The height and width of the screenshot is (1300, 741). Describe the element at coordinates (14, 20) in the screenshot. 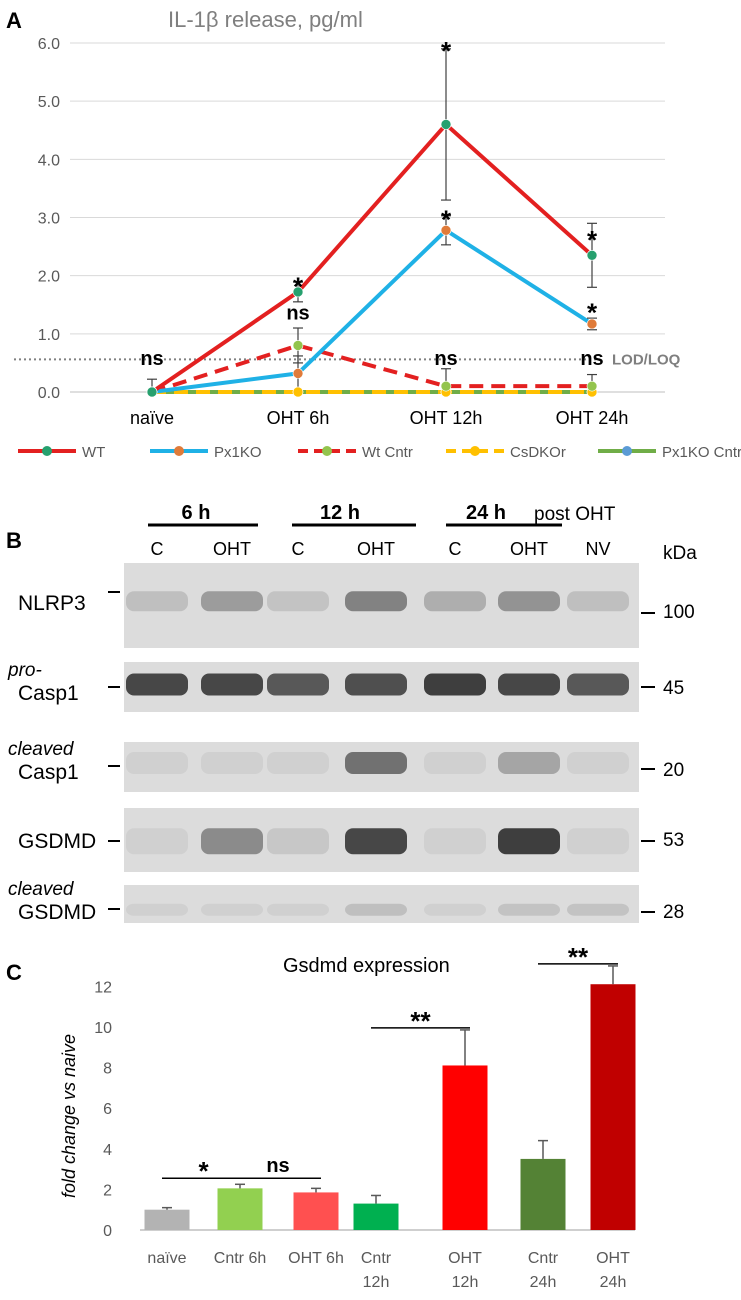

I see `panel-a-letter: A` at that location.